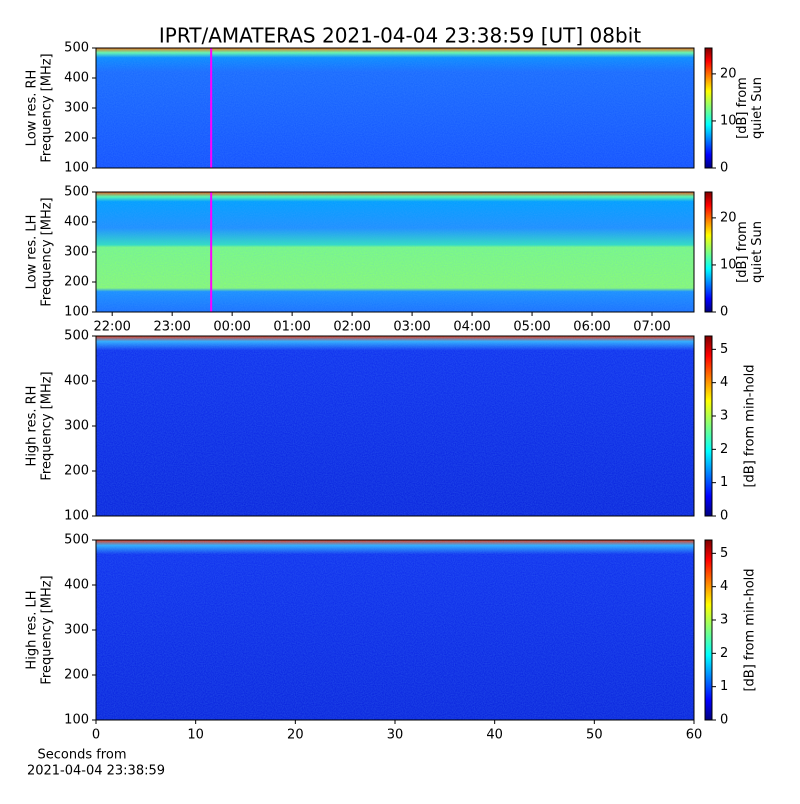 The width and height of the screenshot is (800, 804). Describe the element at coordinates (96, 735) in the screenshot. I see `x-tick-label: 0` at that location.